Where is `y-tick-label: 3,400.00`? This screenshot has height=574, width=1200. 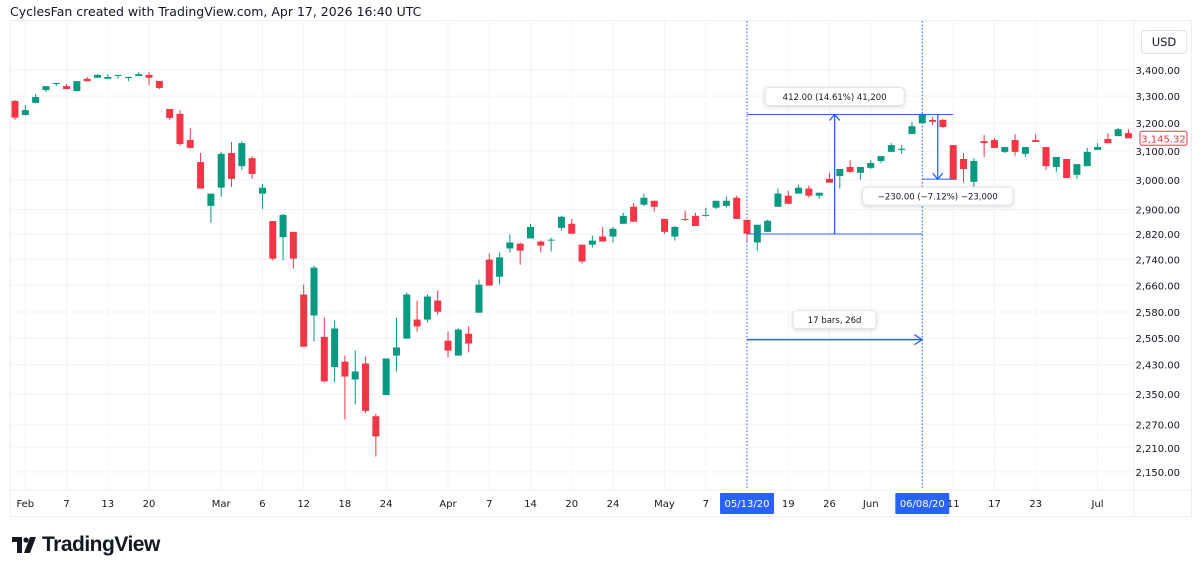
y-tick-label: 3,400.00 is located at coordinates (1157, 71).